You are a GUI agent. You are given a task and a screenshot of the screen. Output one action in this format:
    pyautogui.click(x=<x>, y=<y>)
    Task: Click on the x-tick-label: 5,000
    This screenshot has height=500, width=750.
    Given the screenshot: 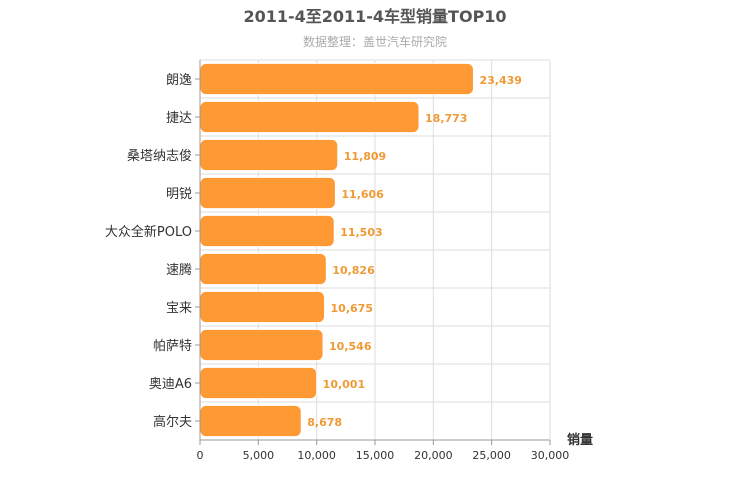 What is the action you would take?
    pyautogui.click(x=259, y=455)
    